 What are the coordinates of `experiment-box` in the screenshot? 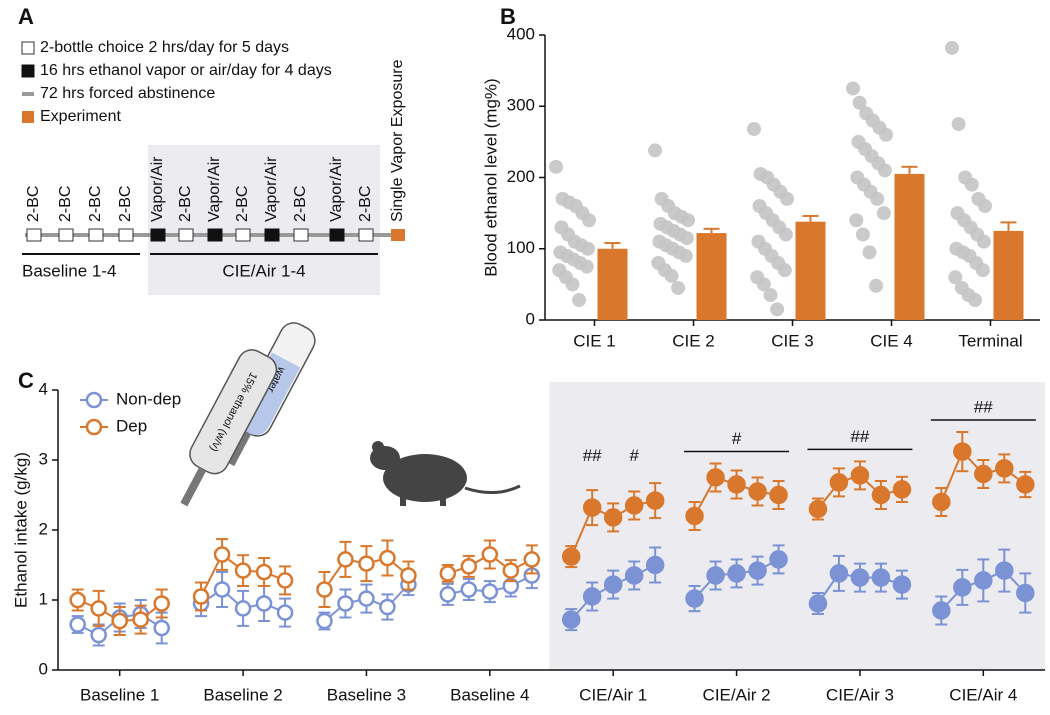 It's located at (398, 235).